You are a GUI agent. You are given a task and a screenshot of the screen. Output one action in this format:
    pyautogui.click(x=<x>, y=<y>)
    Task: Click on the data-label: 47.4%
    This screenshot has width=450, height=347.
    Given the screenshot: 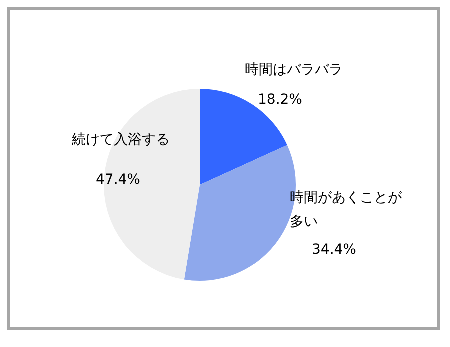 What is the action you would take?
    pyautogui.click(x=118, y=180)
    